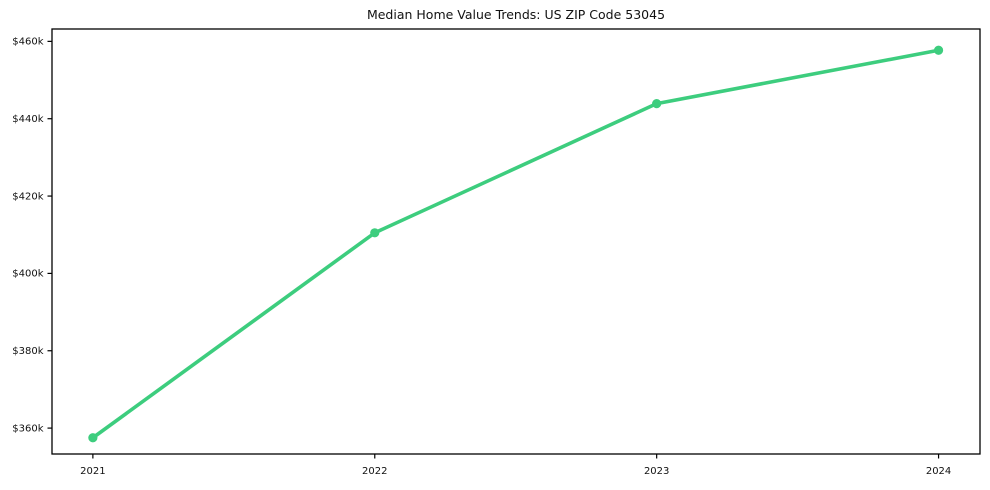 The height and width of the screenshot is (490, 990). What do you see at coordinates (27, 351) in the screenshot?
I see `y-tick-label: $380k` at bounding box center [27, 351].